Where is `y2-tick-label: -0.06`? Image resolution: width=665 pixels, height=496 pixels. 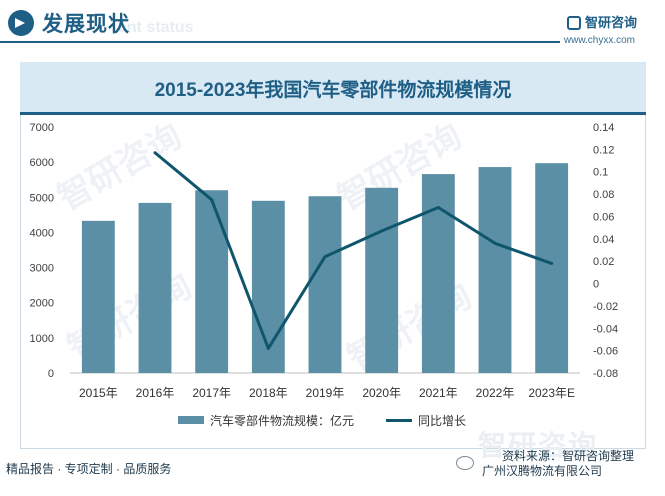
y2-tick-label: -0.06 is located at coordinates (605, 352).